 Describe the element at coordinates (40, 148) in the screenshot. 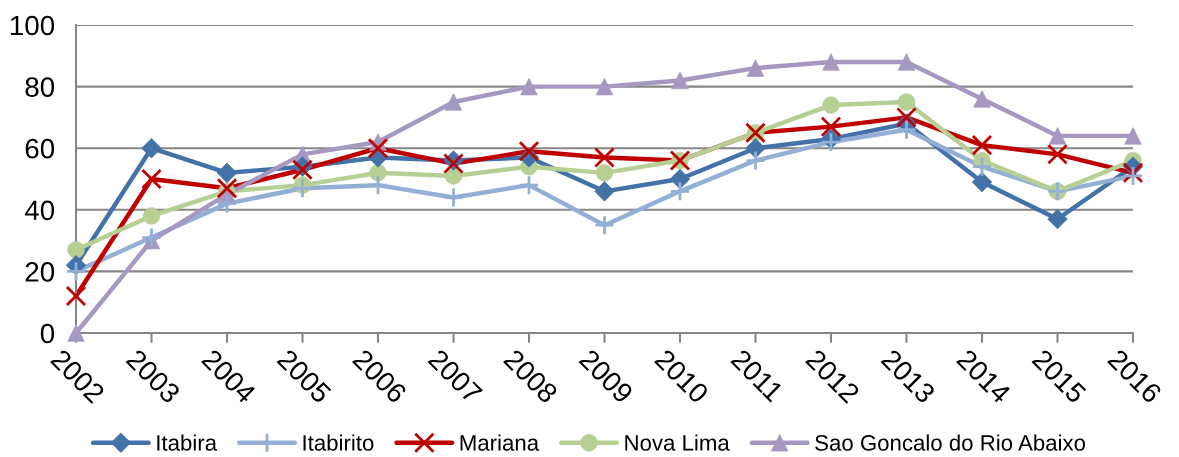

I see `y-tick-label: 60` at that location.